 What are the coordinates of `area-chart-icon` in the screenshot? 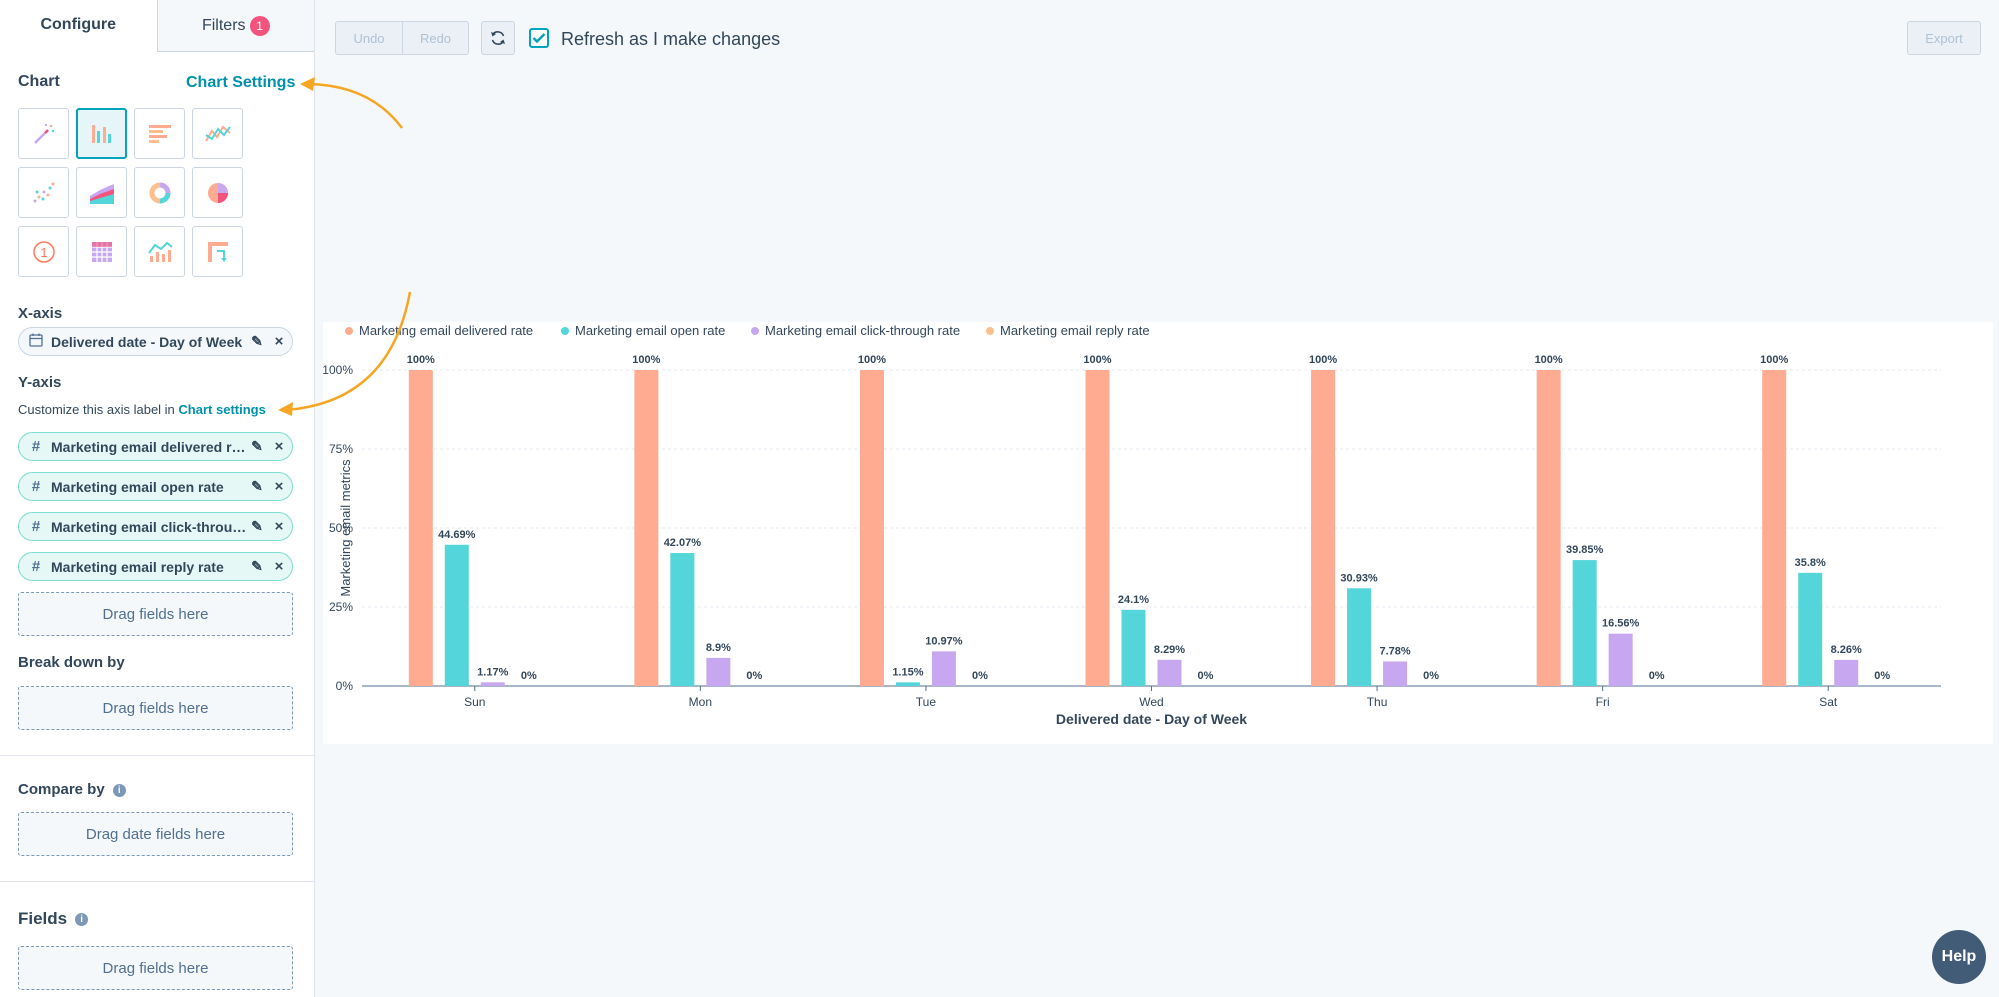 It's located at (101, 192).